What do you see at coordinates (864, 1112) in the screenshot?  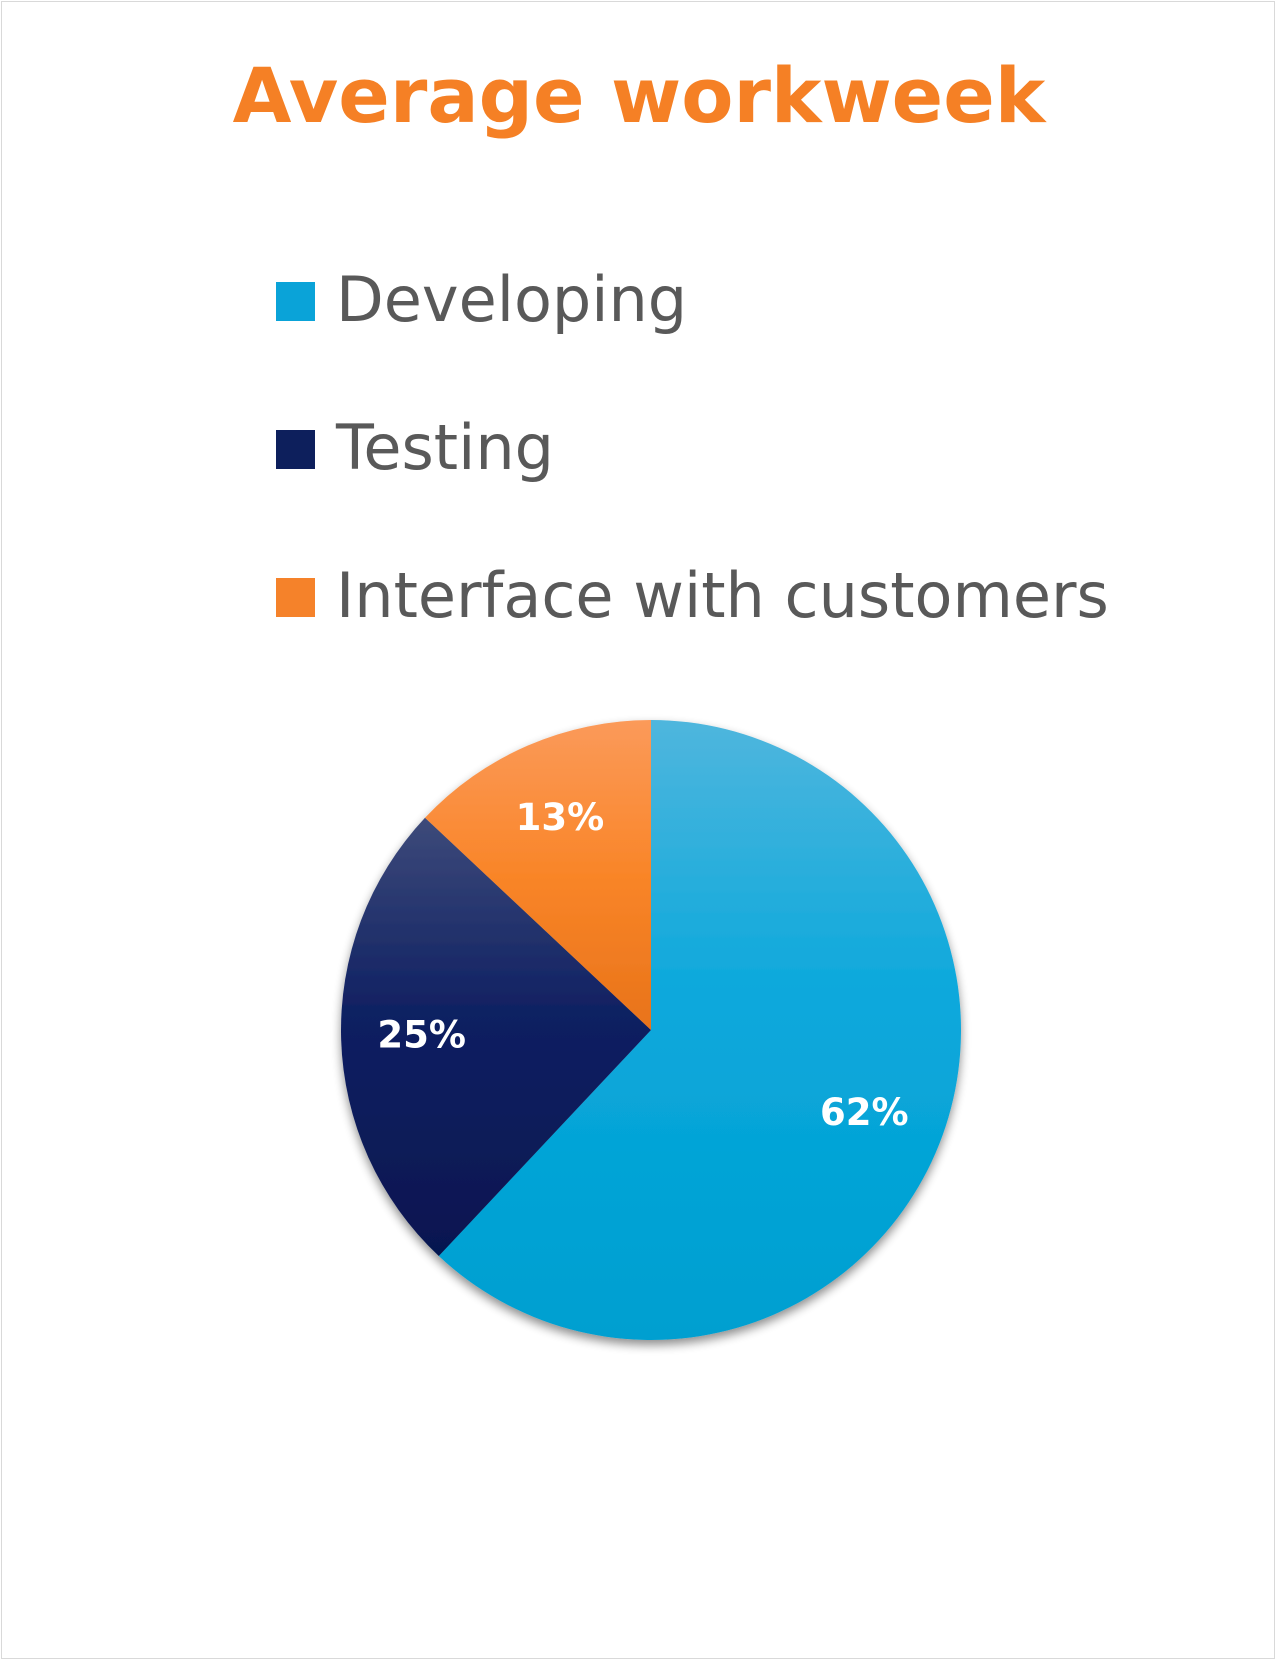 I see `data-label-developing: 62%` at bounding box center [864, 1112].